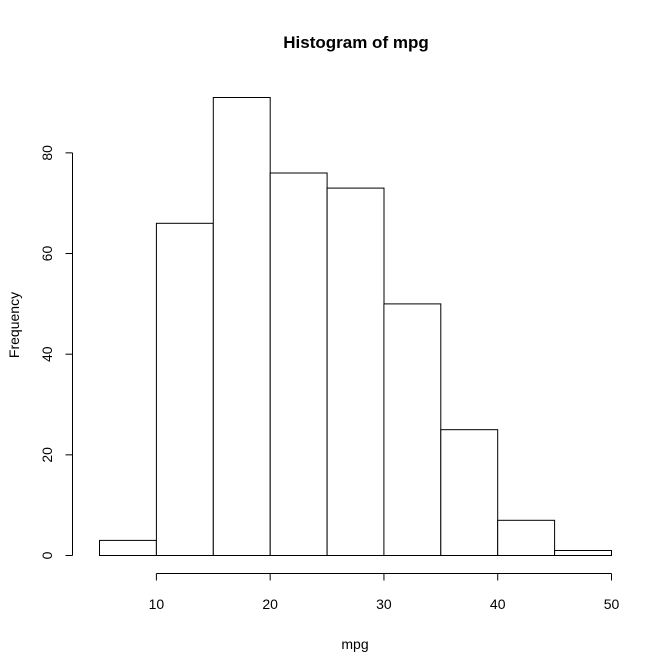  What do you see at coordinates (354, 644) in the screenshot?
I see `x-axis-label: mpg` at bounding box center [354, 644].